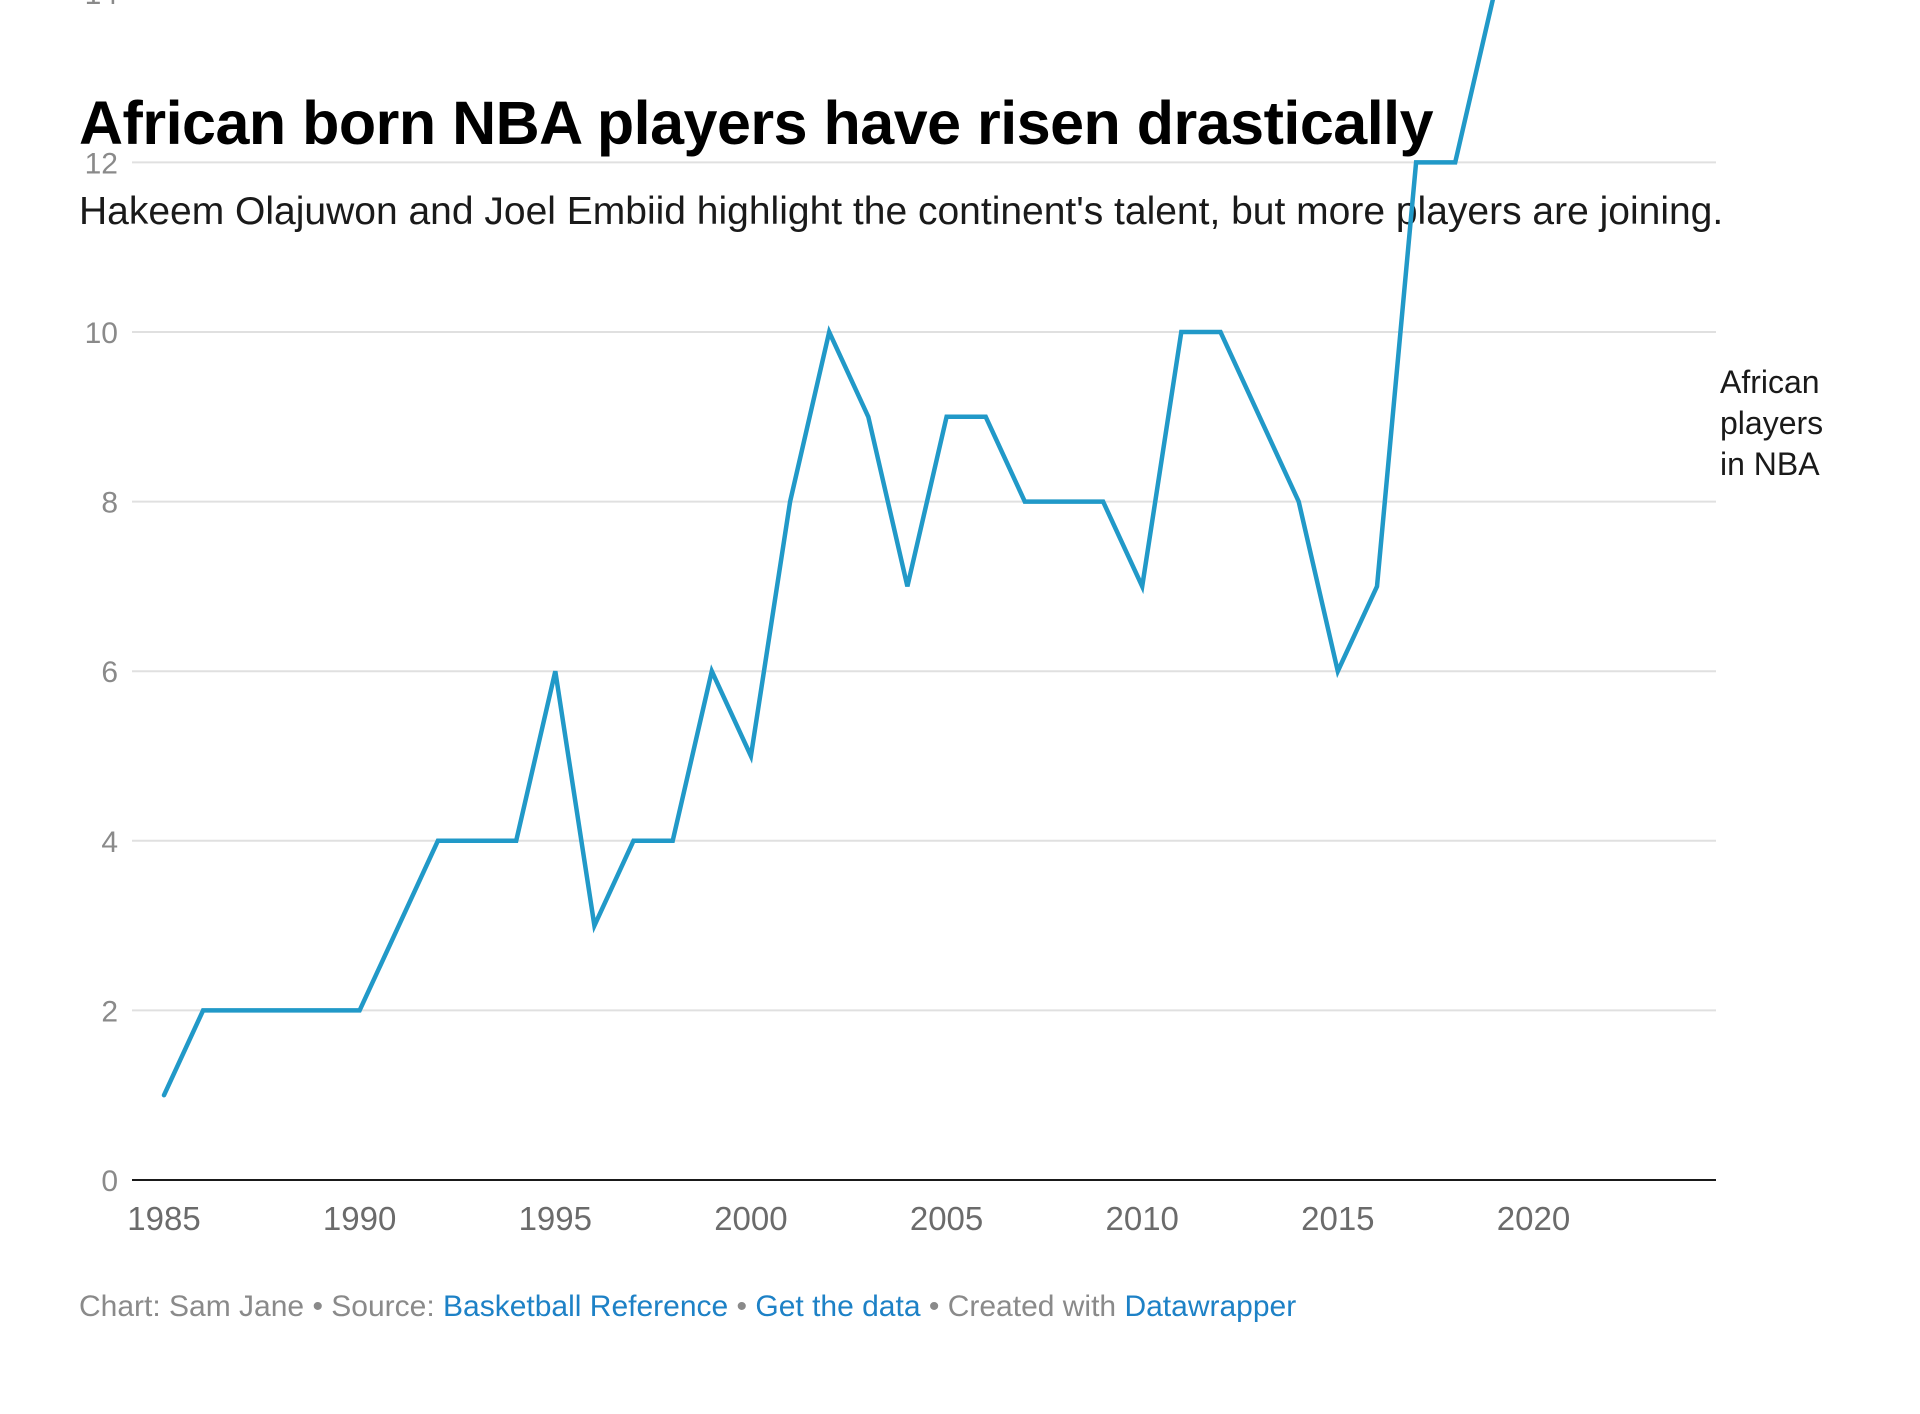 This screenshot has height=1414, width=1920. What do you see at coordinates (109, 672) in the screenshot?
I see `y-tick-label: 6` at bounding box center [109, 672].